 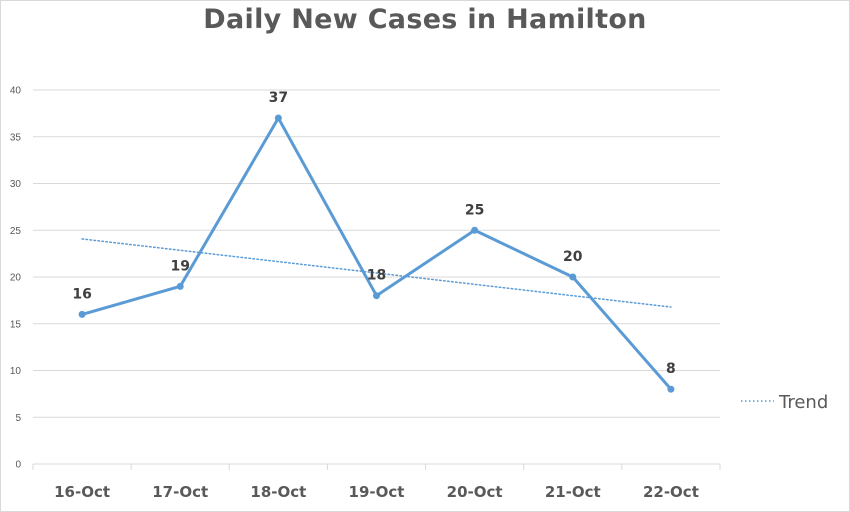 What do you see at coordinates (16, 137) in the screenshot?
I see `y-tick-label: 35` at bounding box center [16, 137].